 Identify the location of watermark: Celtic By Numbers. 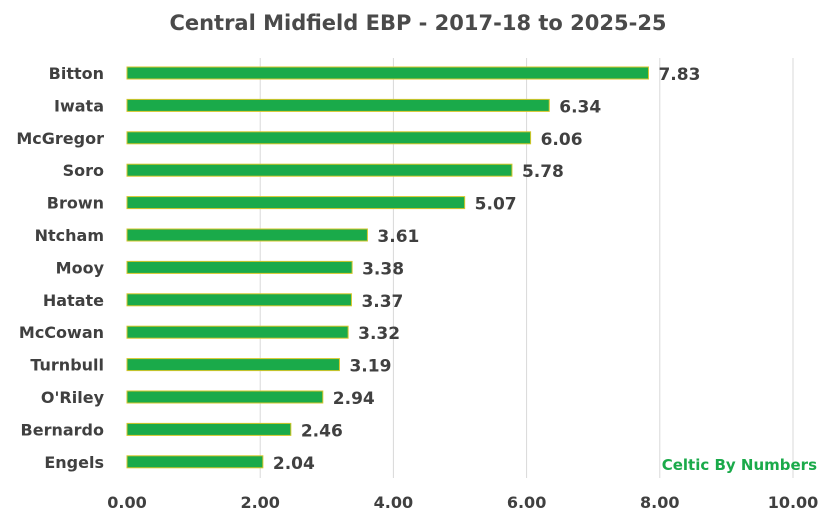
(739, 465).